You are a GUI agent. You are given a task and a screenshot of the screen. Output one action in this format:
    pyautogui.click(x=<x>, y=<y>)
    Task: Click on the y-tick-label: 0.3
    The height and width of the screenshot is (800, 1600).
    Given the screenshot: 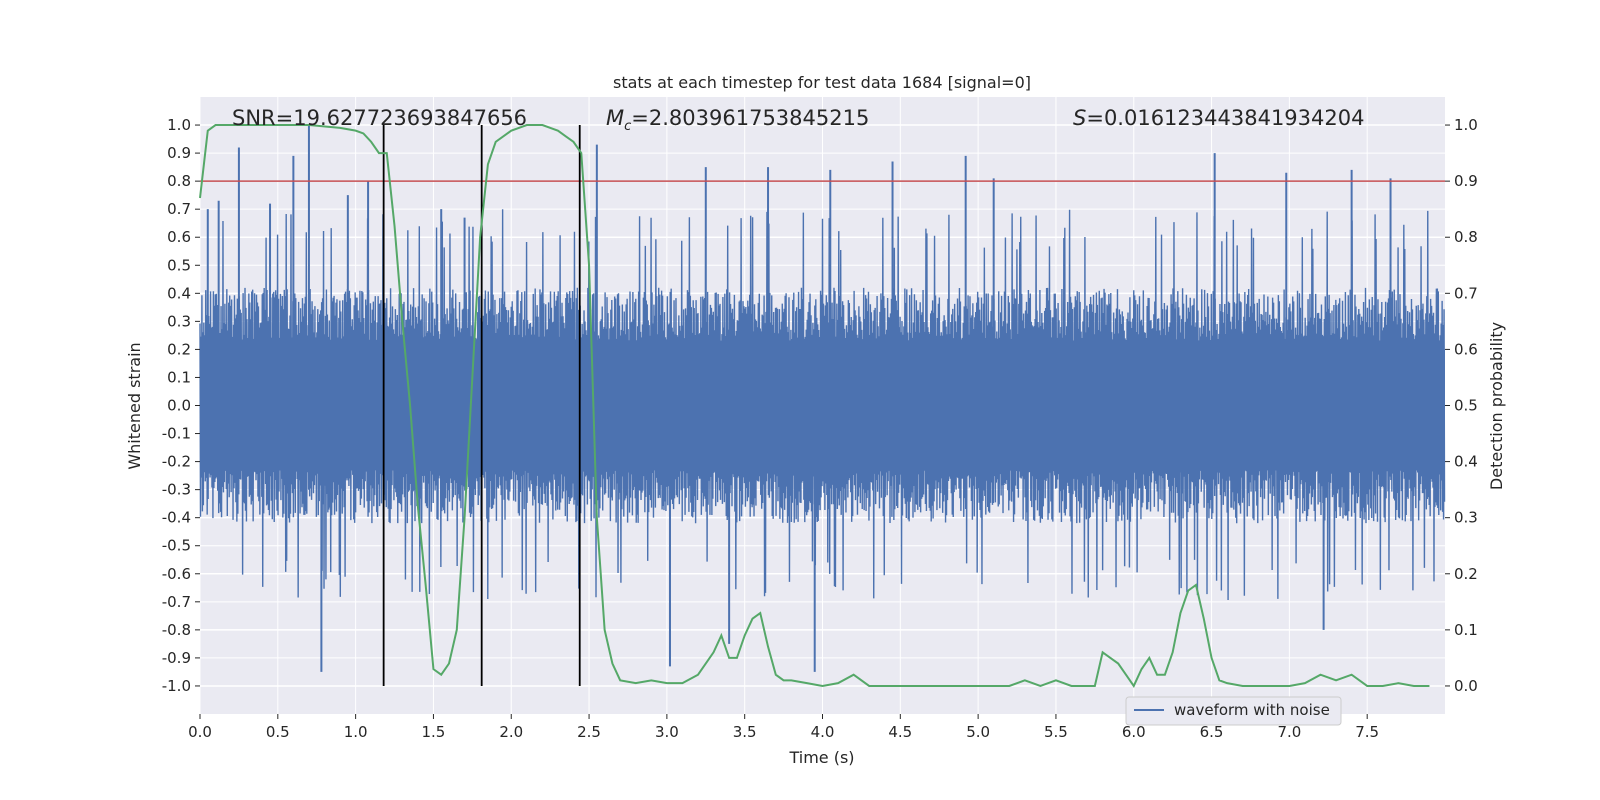 What is the action you would take?
    pyautogui.click(x=179, y=321)
    